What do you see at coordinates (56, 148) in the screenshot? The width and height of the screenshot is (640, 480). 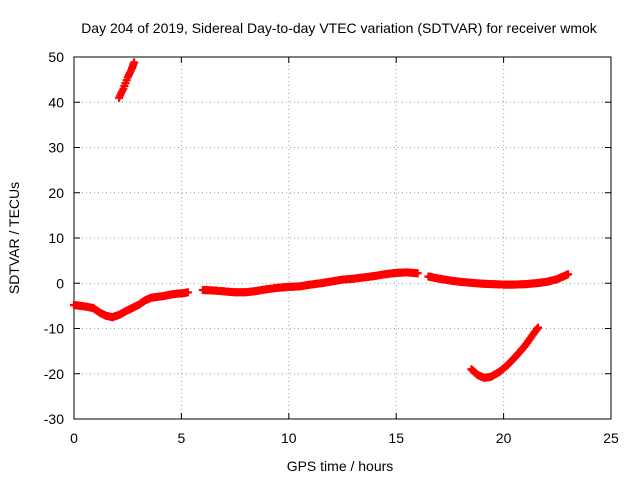 I see `y-tick-label: 30` at bounding box center [56, 148].